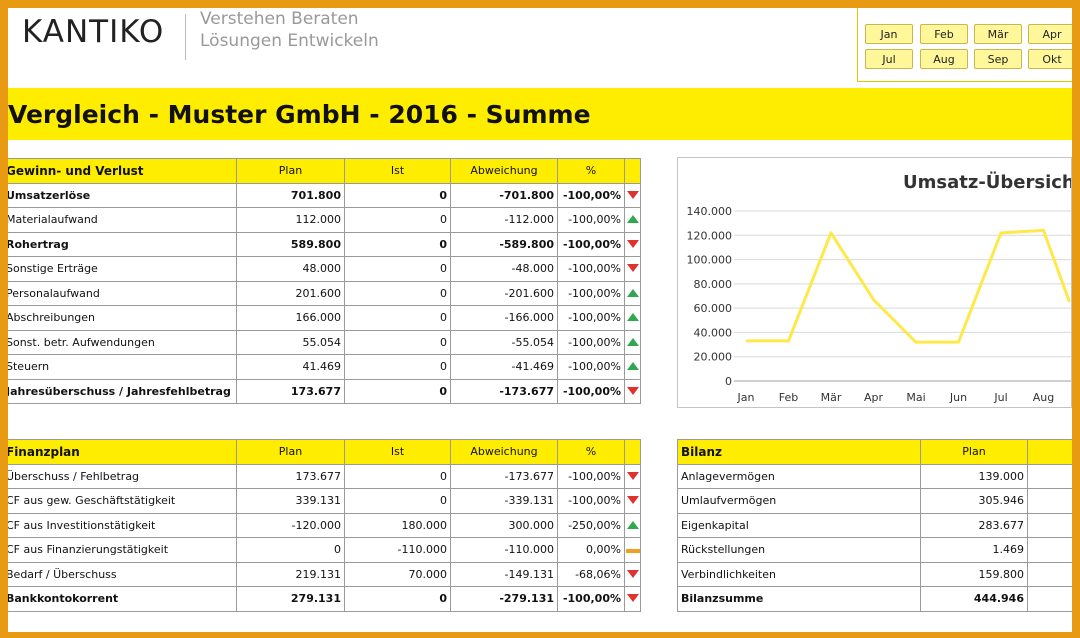 The width and height of the screenshot is (1080, 638). What do you see at coordinates (290, 367) in the screenshot?
I see `cell-plan: 41.469` at bounding box center [290, 367].